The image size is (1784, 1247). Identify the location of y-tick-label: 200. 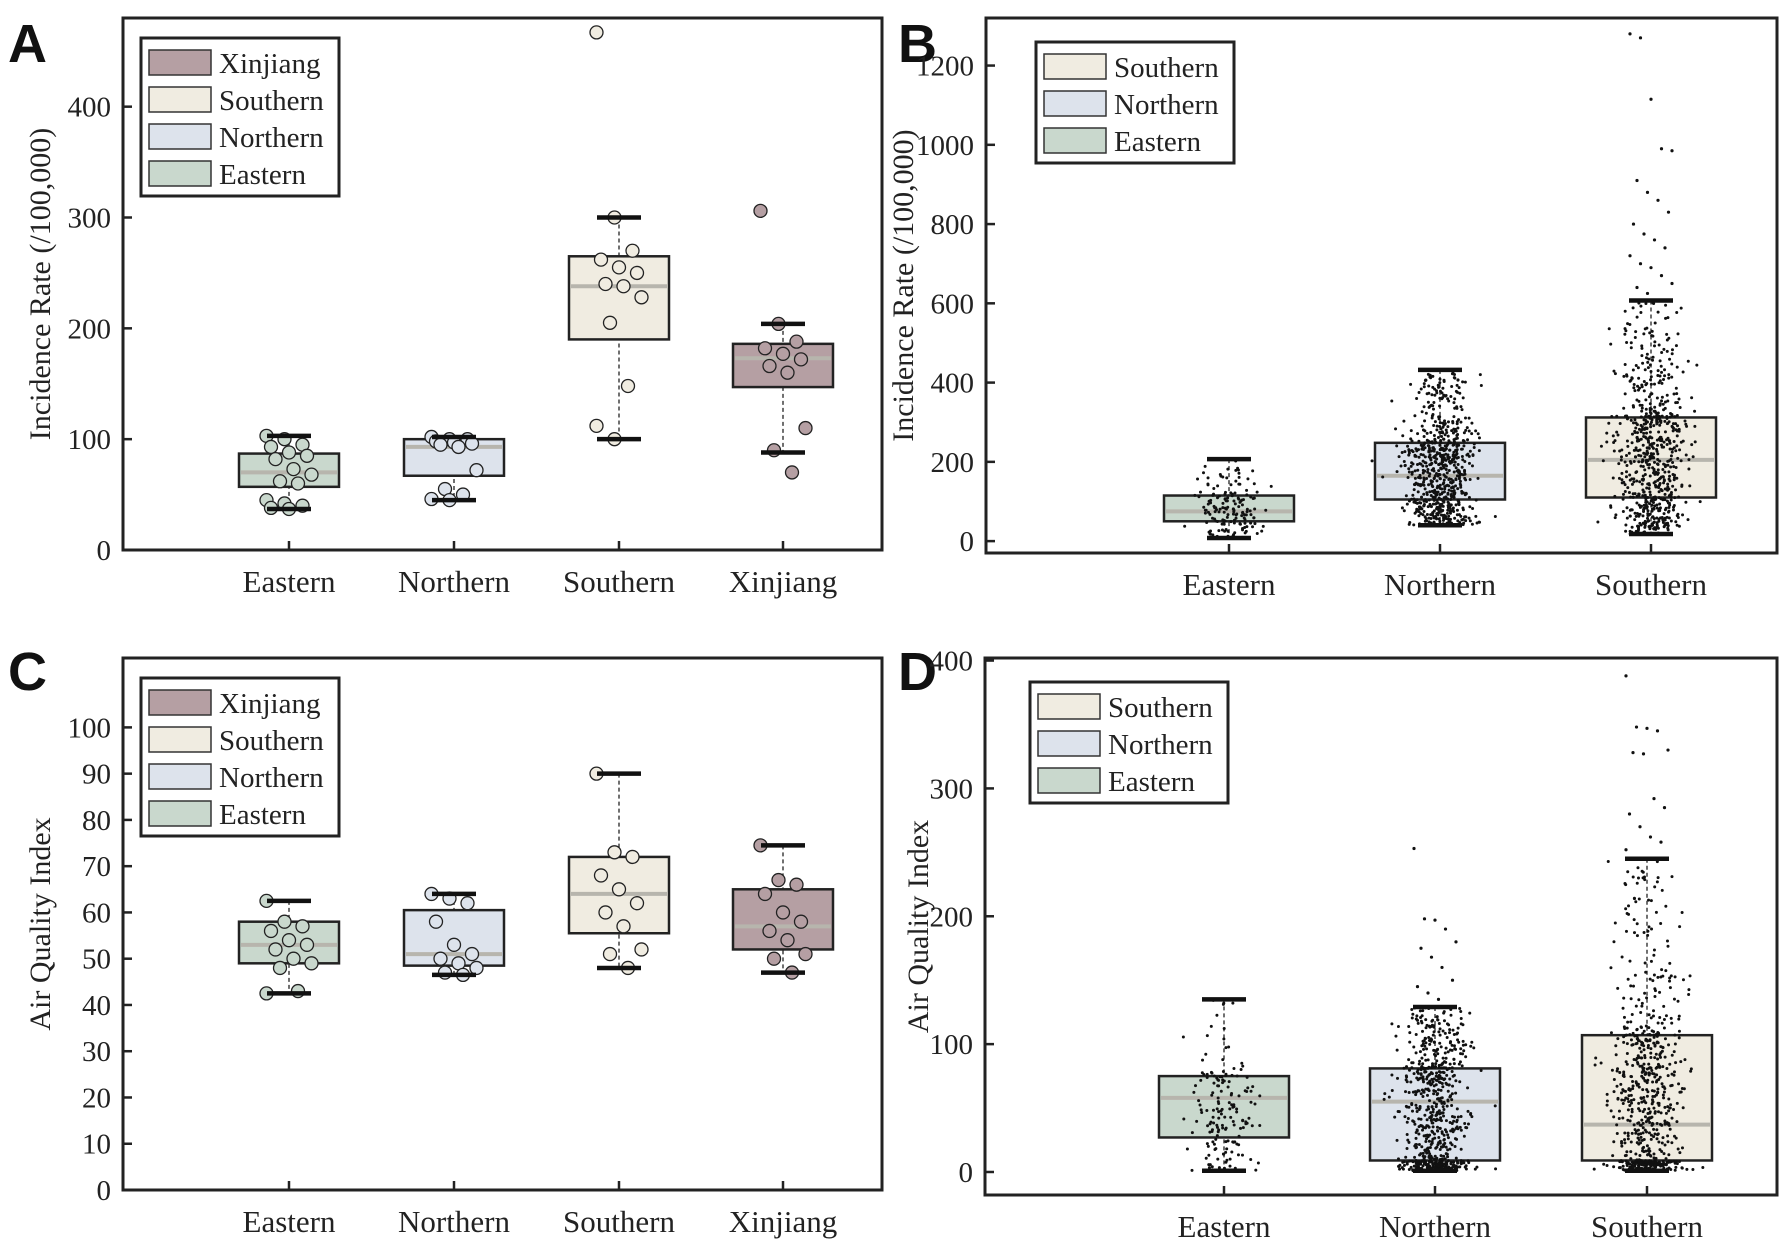
(953, 463).